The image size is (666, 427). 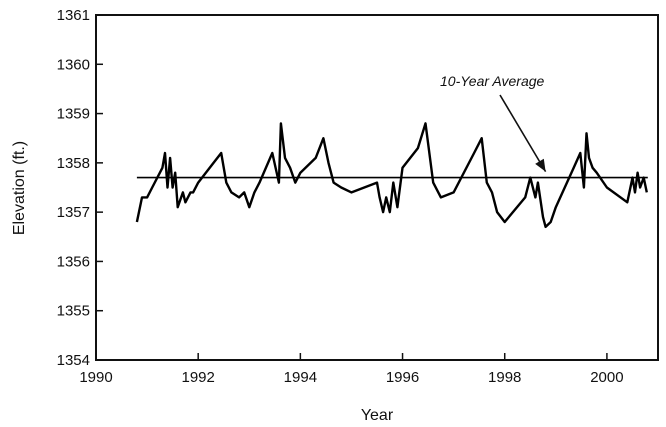 What do you see at coordinates (523, 133) in the screenshot?
I see `annotation-arrow` at bounding box center [523, 133].